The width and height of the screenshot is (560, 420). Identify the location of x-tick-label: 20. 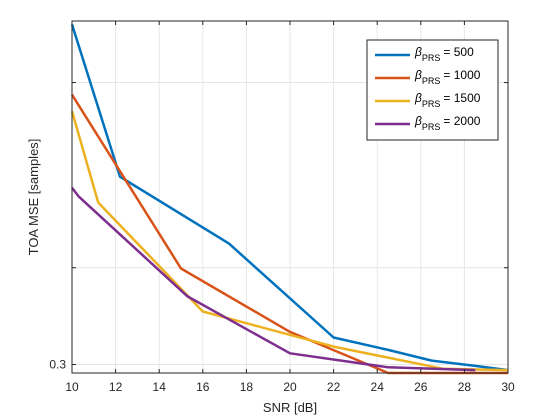
(290, 387).